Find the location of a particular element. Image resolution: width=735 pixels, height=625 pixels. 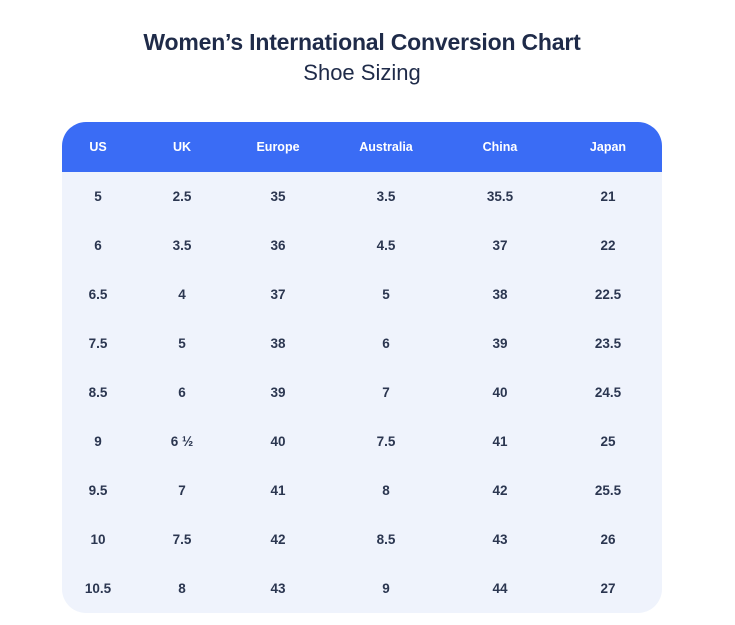

table-cell: 44 is located at coordinates (500, 588).